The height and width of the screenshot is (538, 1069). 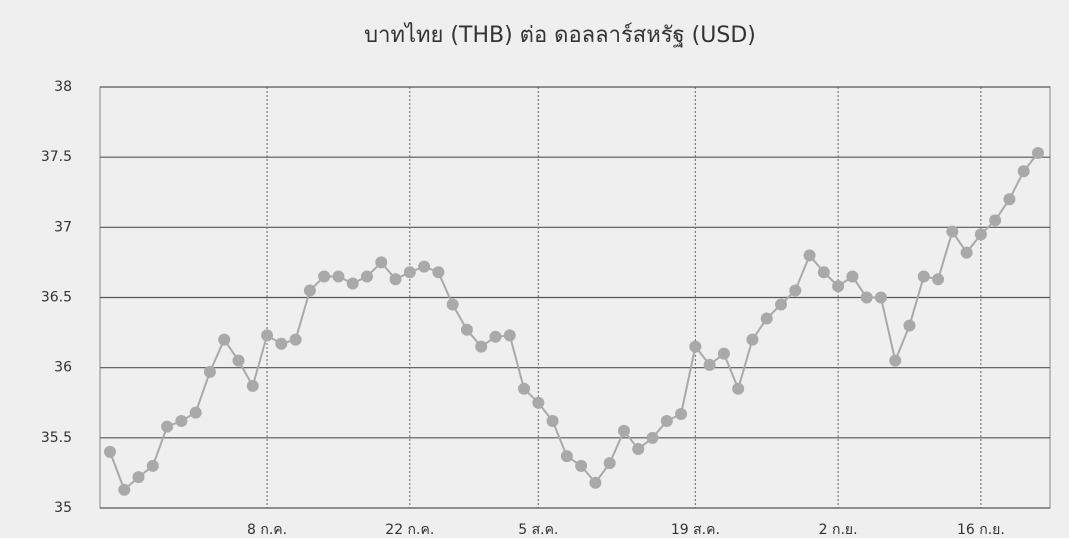 I want to click on y-tick-label: 37, so click(x=63, y=227).